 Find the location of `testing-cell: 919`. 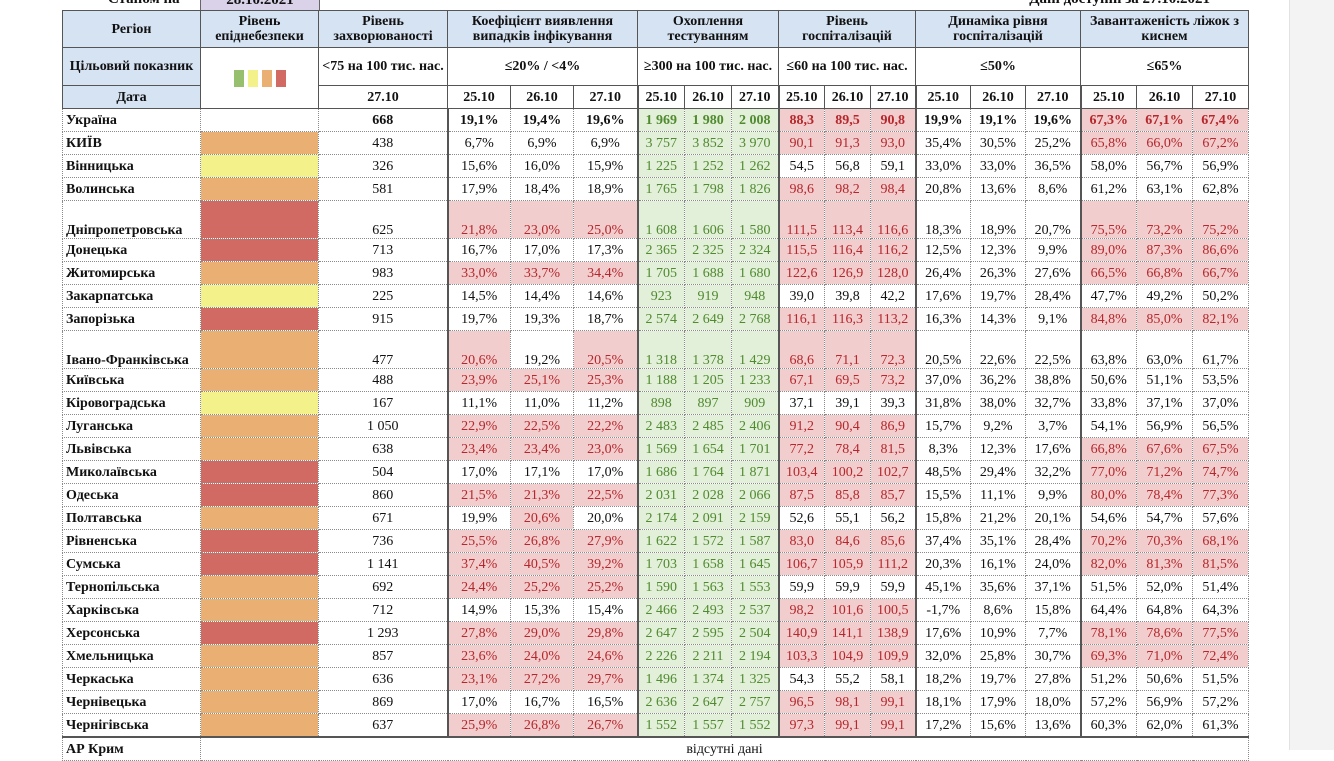

testing-cell: 919 is located at coordinates (708, 296).